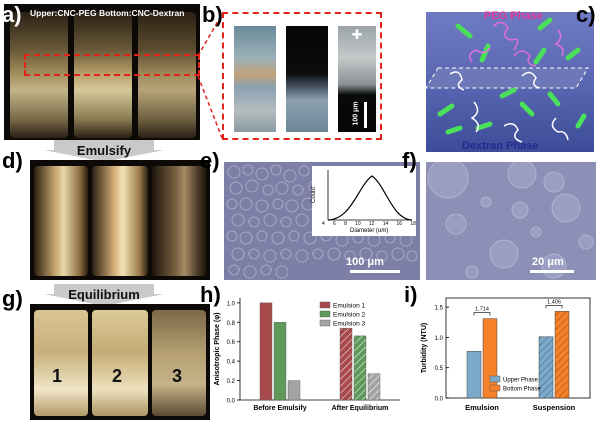 The image size is (600, 425). Describe the element at coordinates (586, 14) in the screenshot. I see `panel-c-label: c)` at that location.